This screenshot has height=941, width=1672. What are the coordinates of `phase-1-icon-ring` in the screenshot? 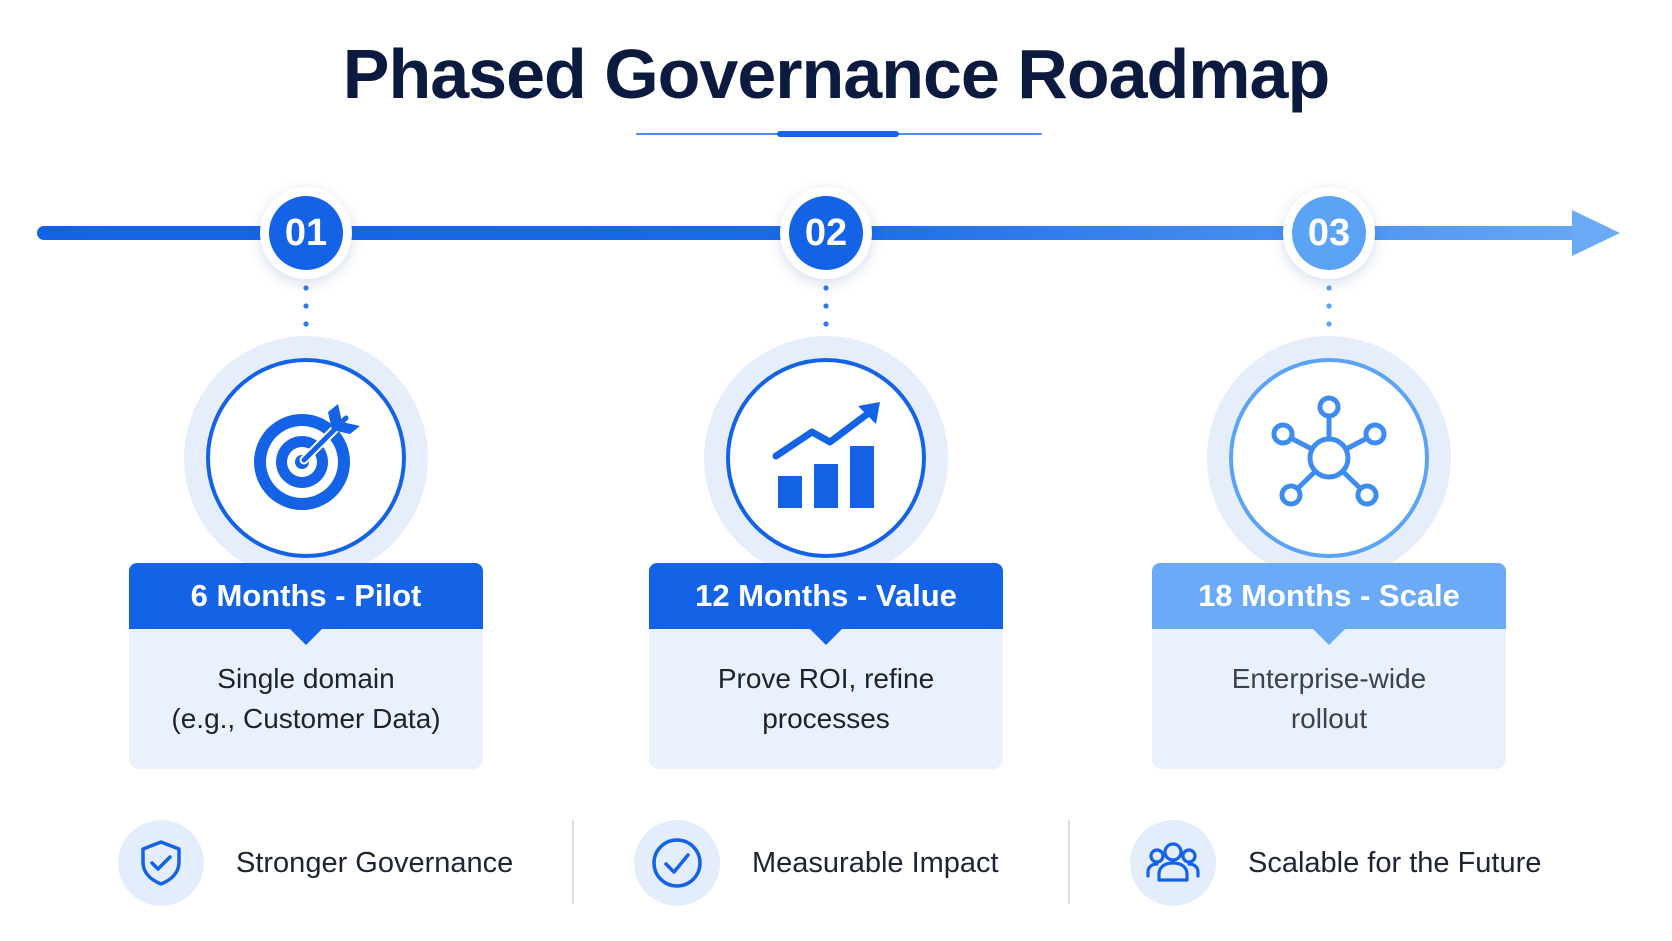 It's located at (306, 458).